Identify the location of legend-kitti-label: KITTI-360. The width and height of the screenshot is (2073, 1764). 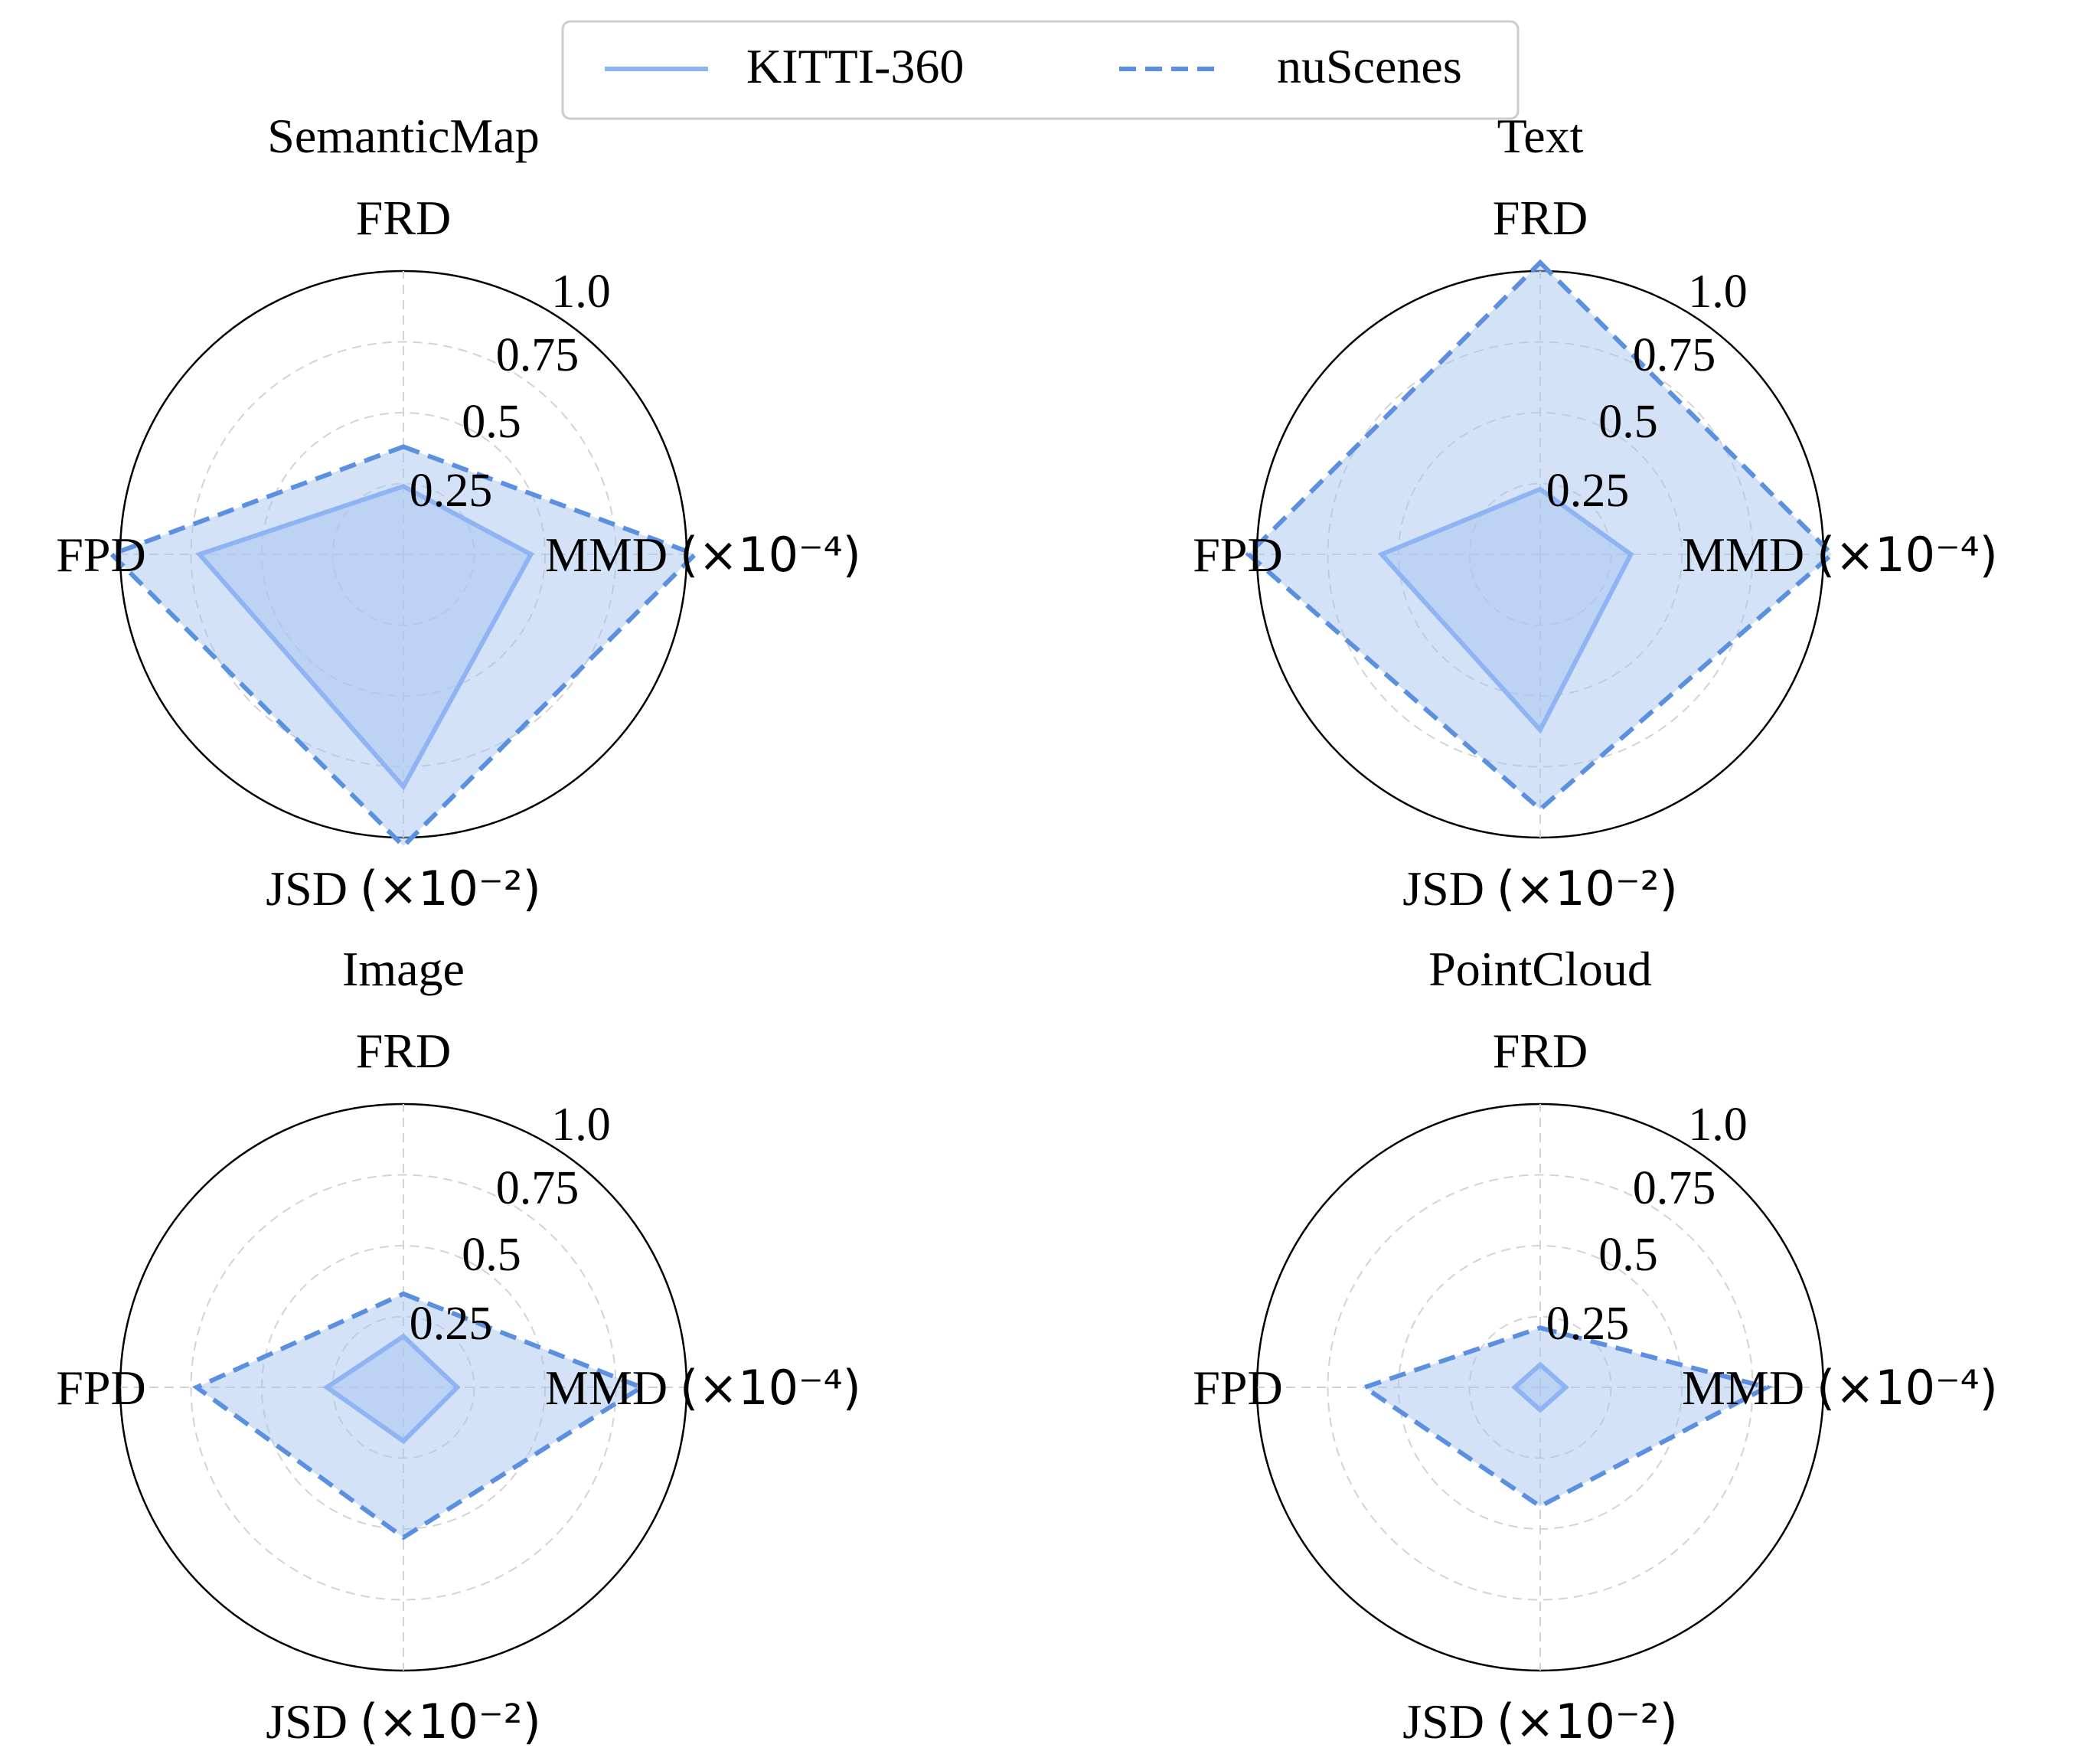
(855, 66).